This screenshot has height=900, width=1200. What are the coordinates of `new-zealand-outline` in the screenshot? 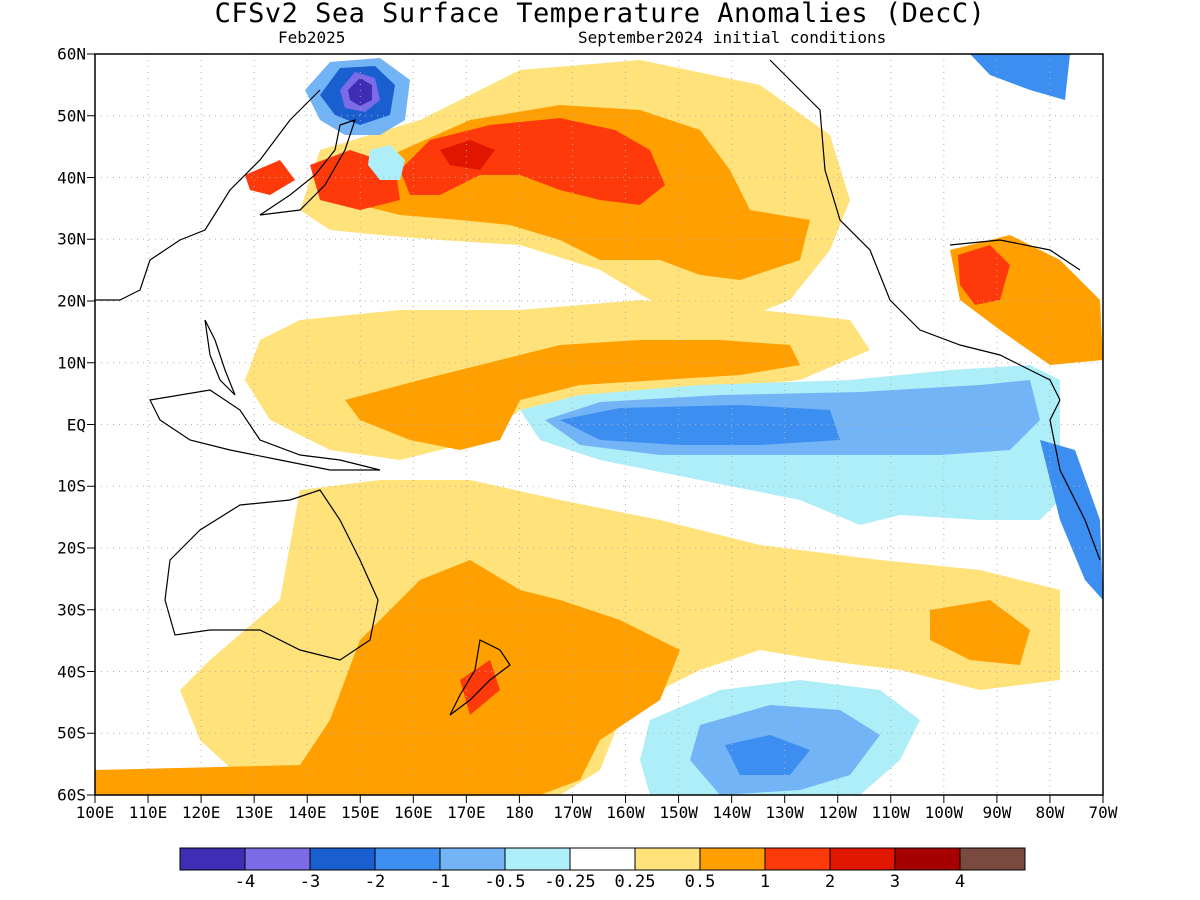 It's located at (480, 677).